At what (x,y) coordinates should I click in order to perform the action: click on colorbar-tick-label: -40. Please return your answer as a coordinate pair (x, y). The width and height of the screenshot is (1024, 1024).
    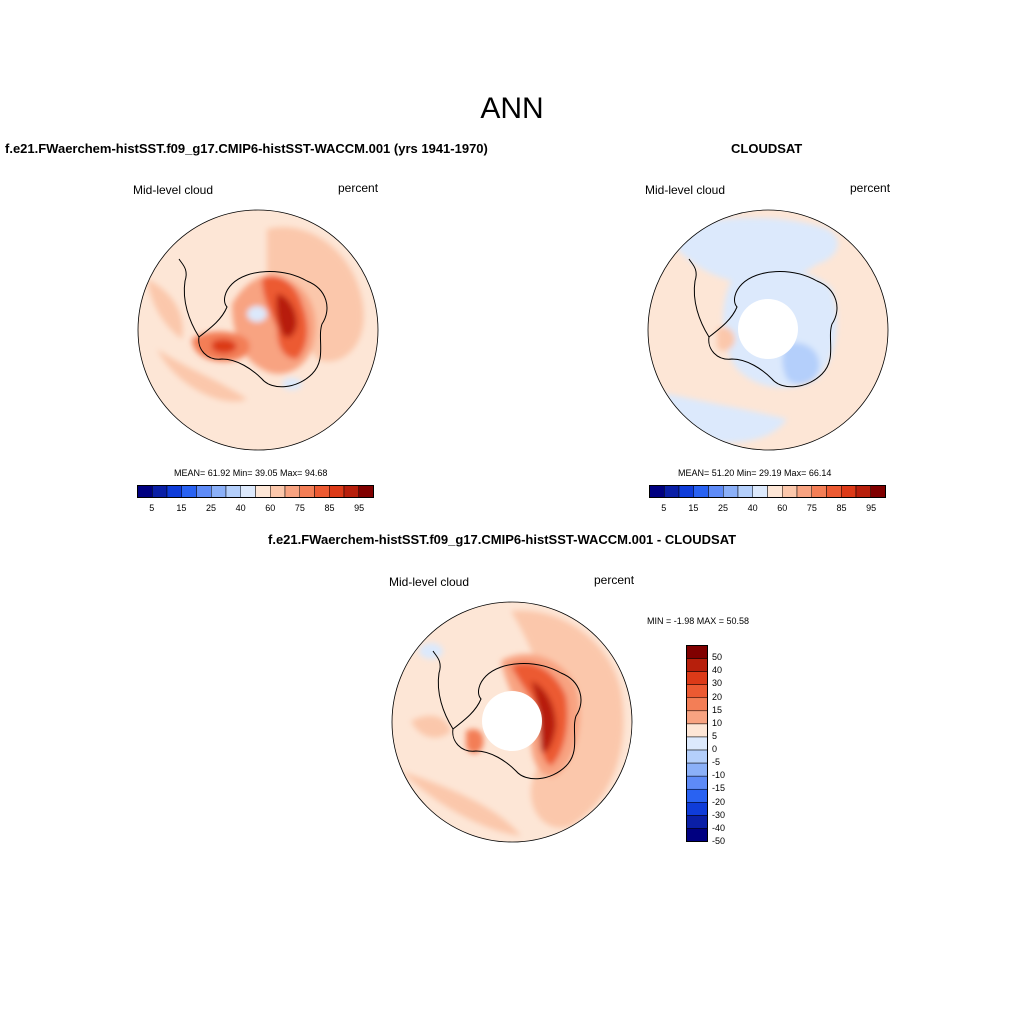
    Looking at the image, I should click on (719, 827).